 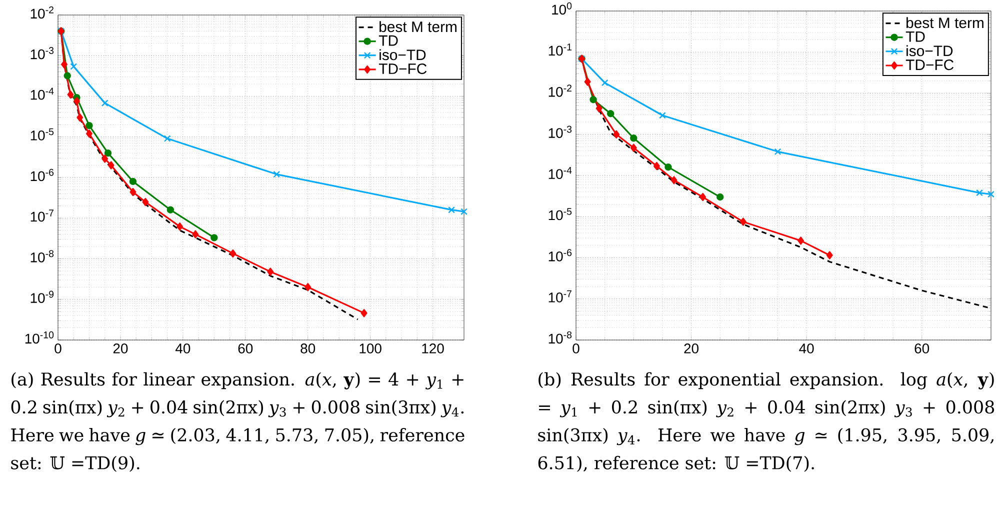 What do you see at coordinates (433, 349) in the screenshot?
I see `x-tick-label: 120` at bounding box center [433, 349].